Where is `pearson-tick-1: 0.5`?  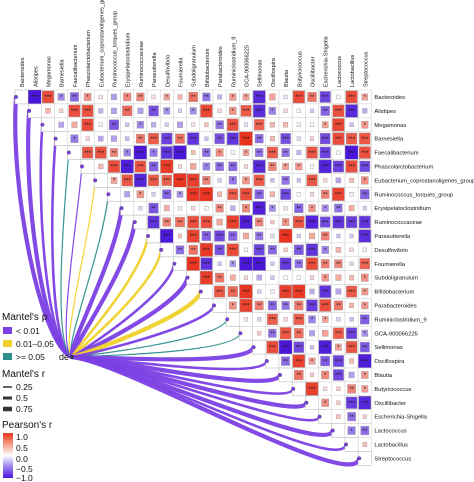
pearson-tick-1: 0.5 is located at coordinates (22, 448).